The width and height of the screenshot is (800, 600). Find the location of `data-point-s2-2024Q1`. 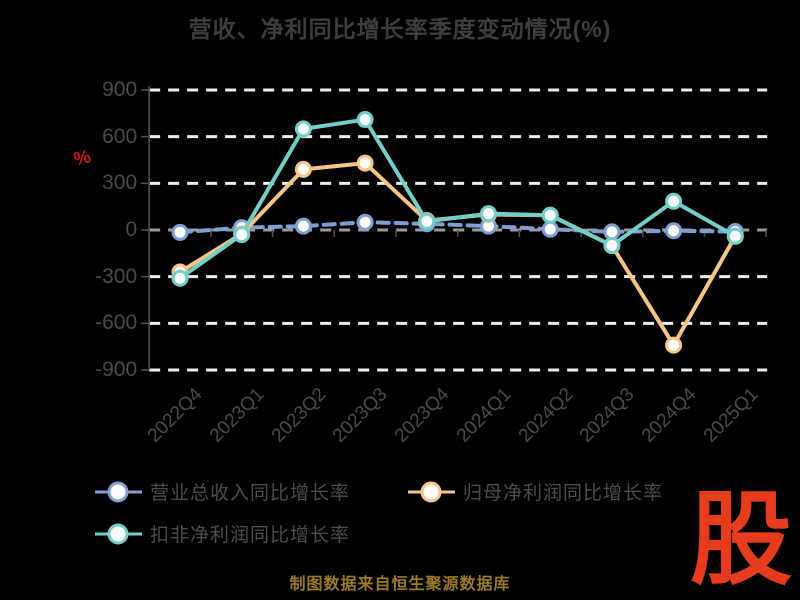

data-point-s2-2024Q1 is located at coordinates (488, 214).